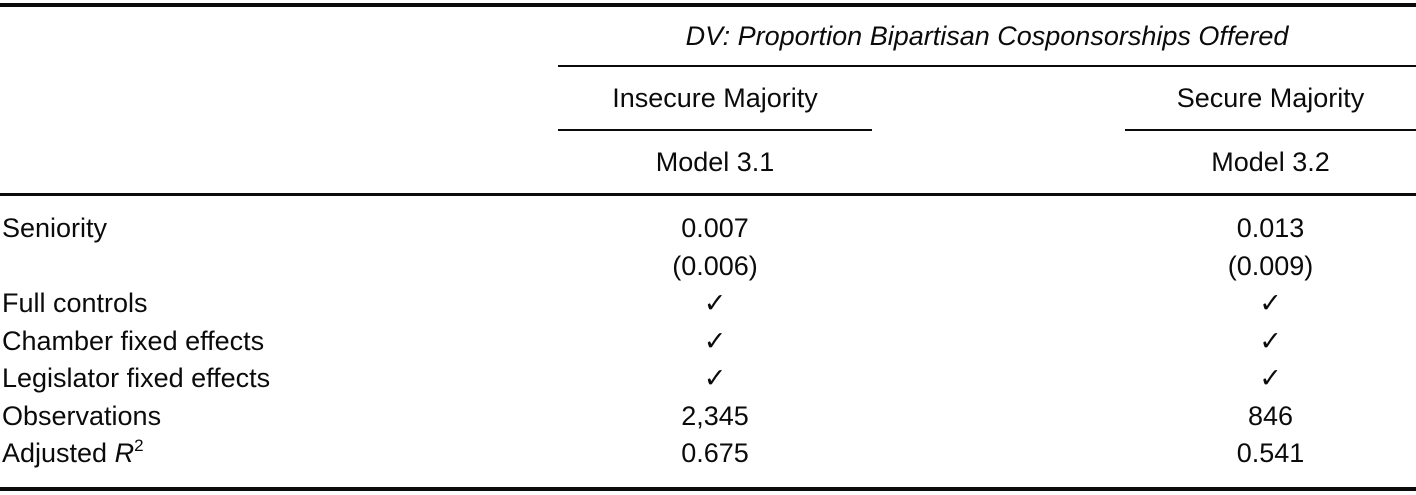 The width and height of the screenshot is (1416, 495). What do you see at coordinates (139, 446) in the screenshot?
I see `adjusted-r2-superscript: 2` at bounding box center [139, 446].